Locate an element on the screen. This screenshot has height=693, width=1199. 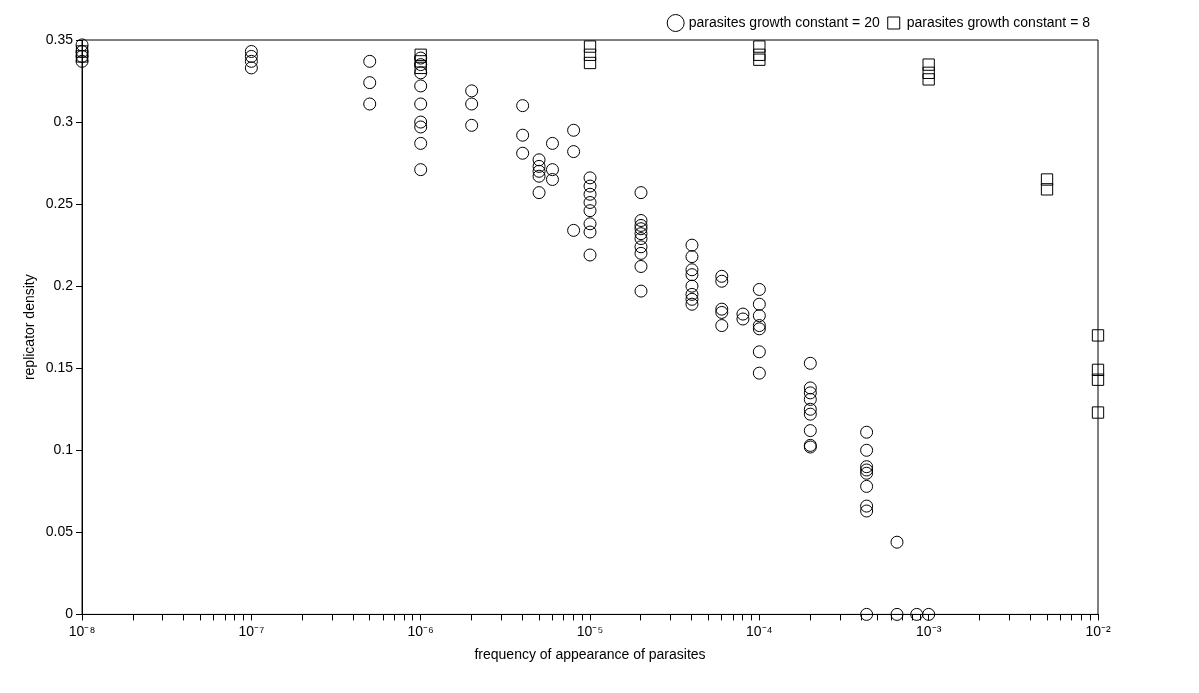
legend-label: parasites growth constant = 8 is located at coordinates (998, 21).